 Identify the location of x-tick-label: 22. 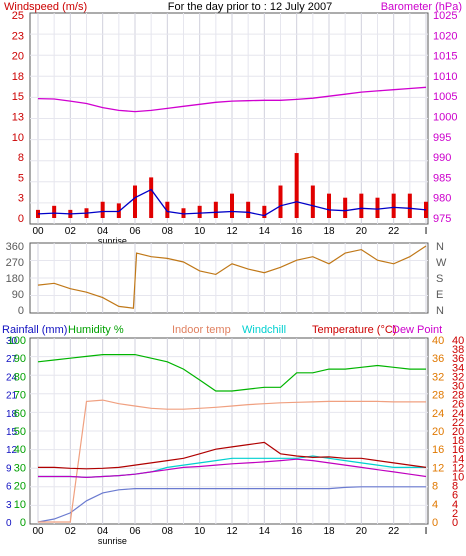
(394, 231).